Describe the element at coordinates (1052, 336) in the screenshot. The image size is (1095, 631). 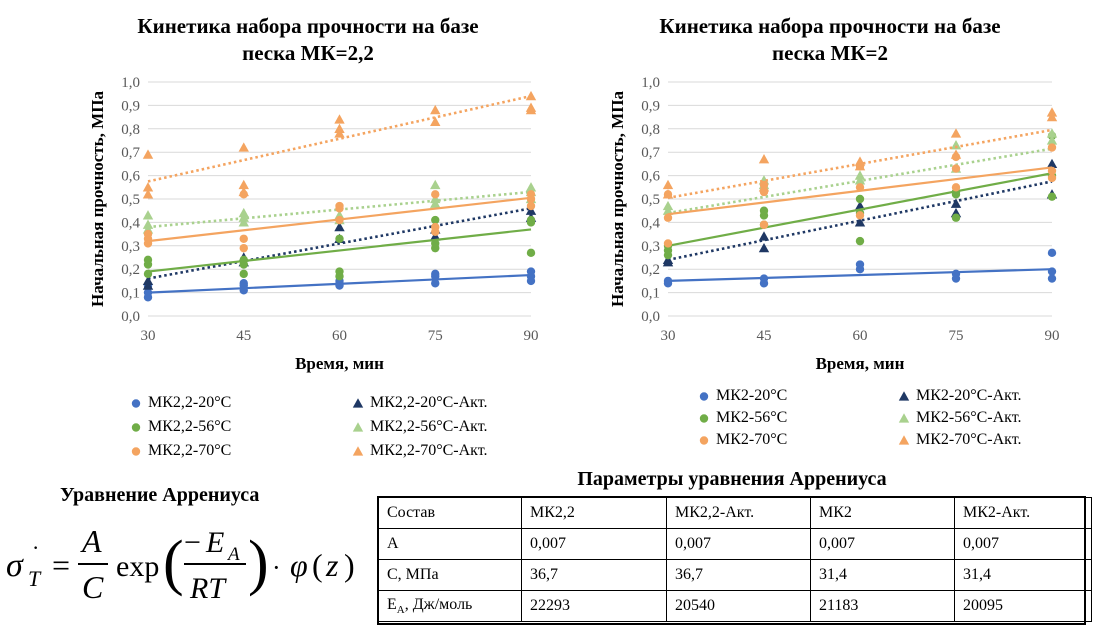
I see `right-chart-x-tick-label: 90` at that location.